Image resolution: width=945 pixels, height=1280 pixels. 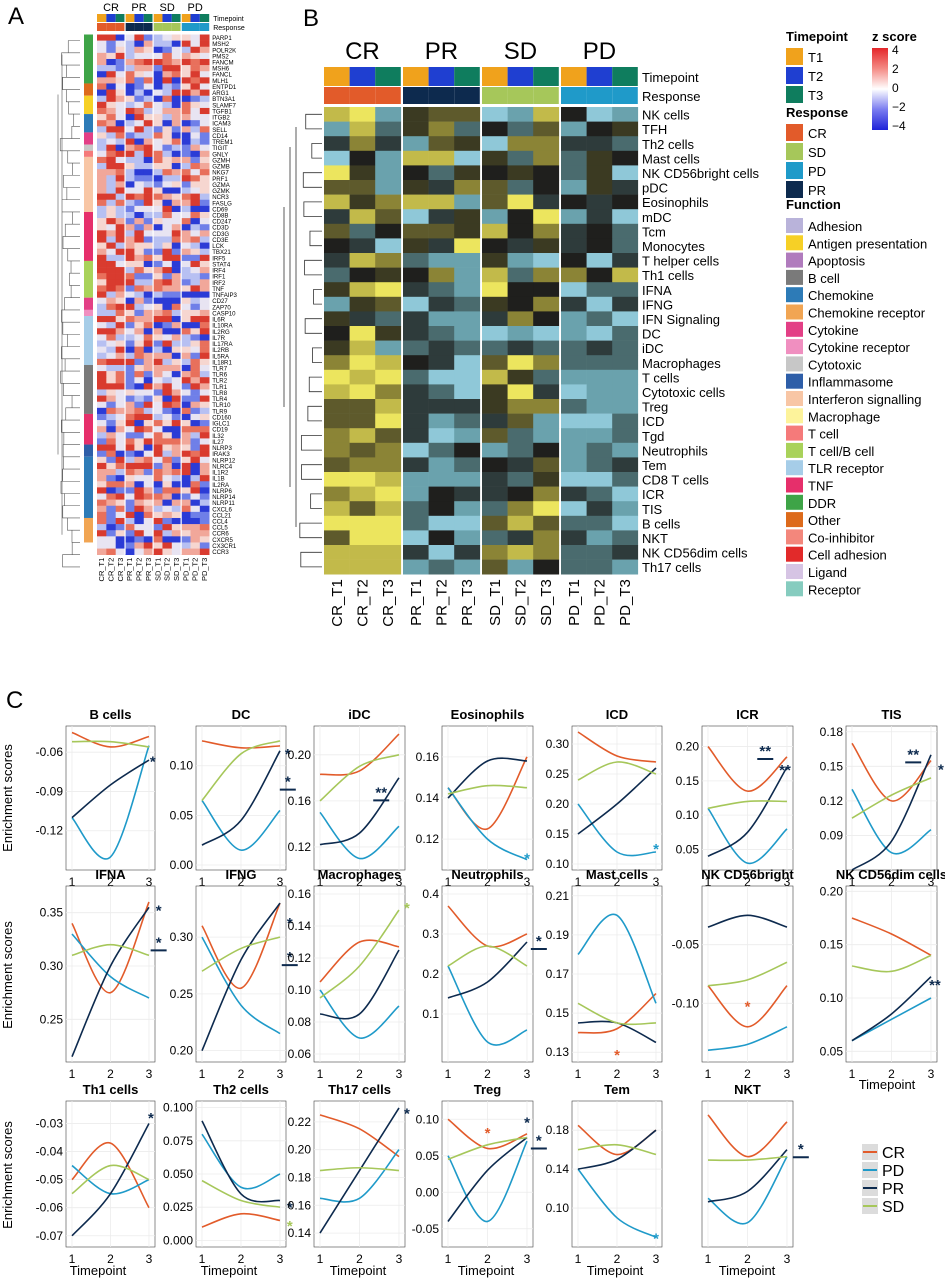 I want to click on panel-a-gene-label: POLR2K, so click(x=224, y=50).